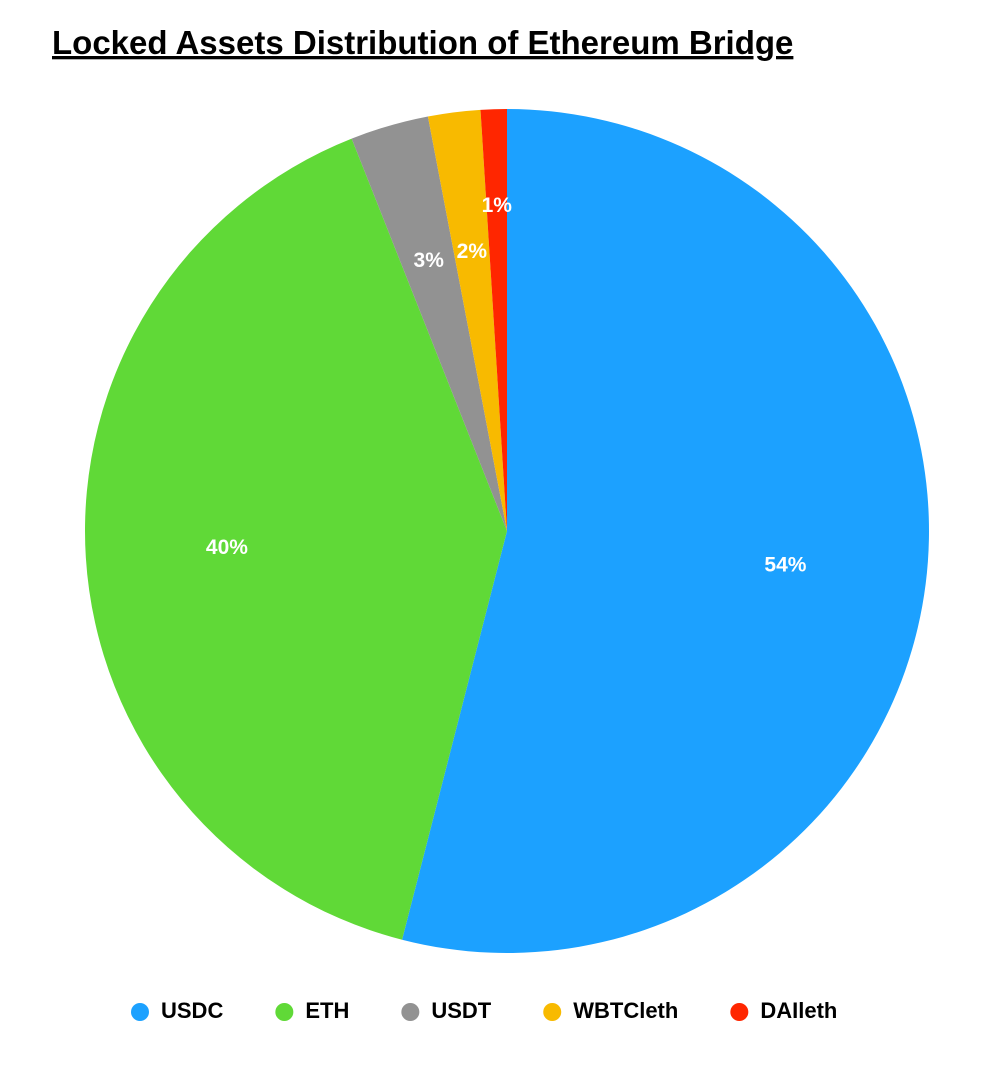 The height and width of the screenshot is (1068, 984). Describe the element at coordinates (472, 251) in the screenshot. I see `value-label: 2%` at that location.